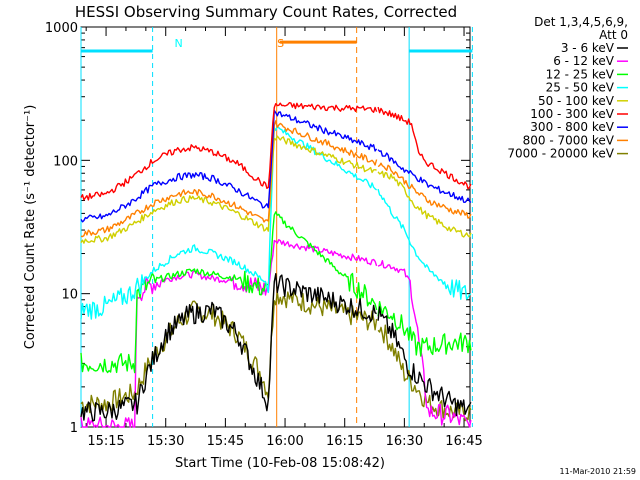 Image resolution: width=640 pixels, height=480 pixels. I want to click on x-tick-label: 16:30, so click(404, 441).